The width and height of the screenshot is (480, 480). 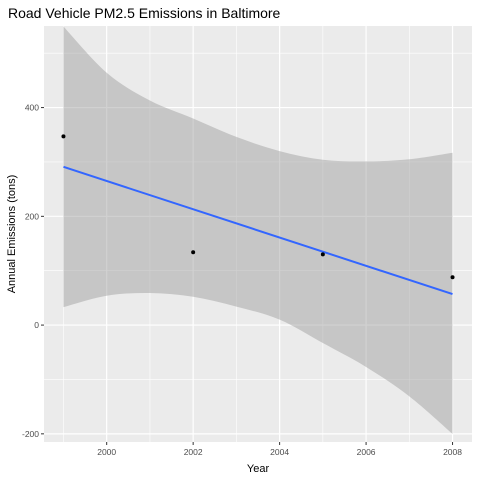 I want to click on x-tick-label: 2008, so click(x=452, y=452).